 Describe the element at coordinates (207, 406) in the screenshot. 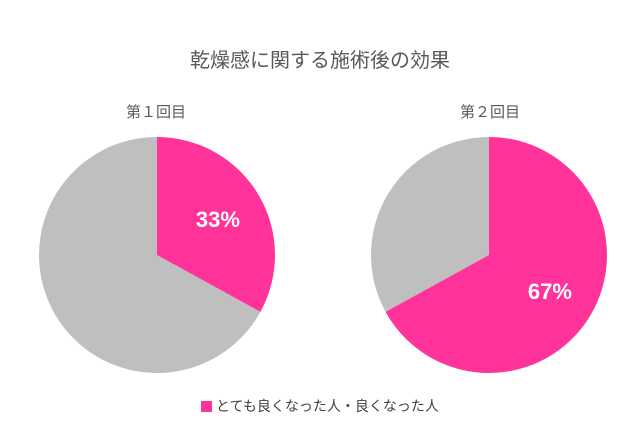

I see `legend-swatch` at that location.